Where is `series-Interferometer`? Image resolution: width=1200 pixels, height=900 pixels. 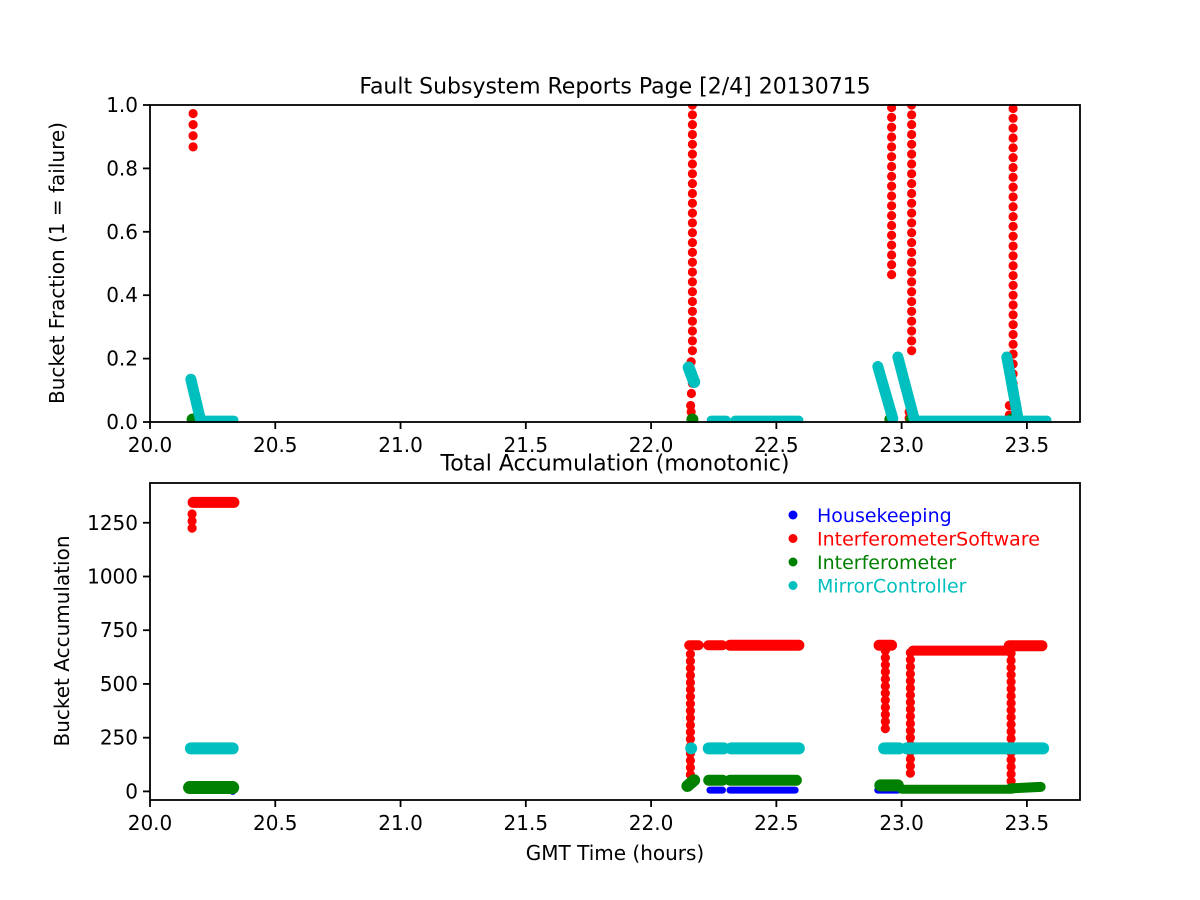
series-Interferometer is located at coordinates (614, 784).